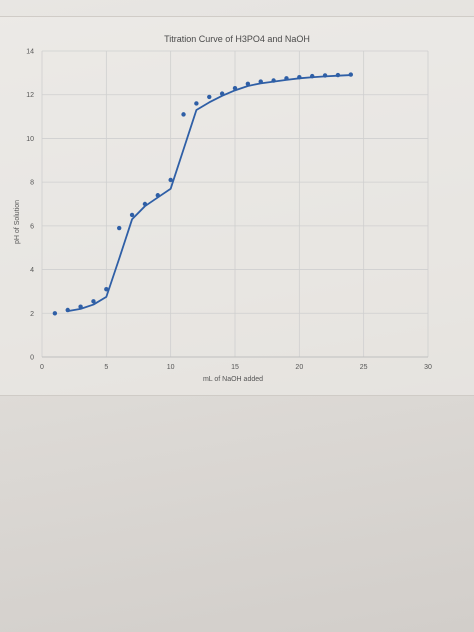  I want to click on x-tick-label: 10, so click(171, 367).